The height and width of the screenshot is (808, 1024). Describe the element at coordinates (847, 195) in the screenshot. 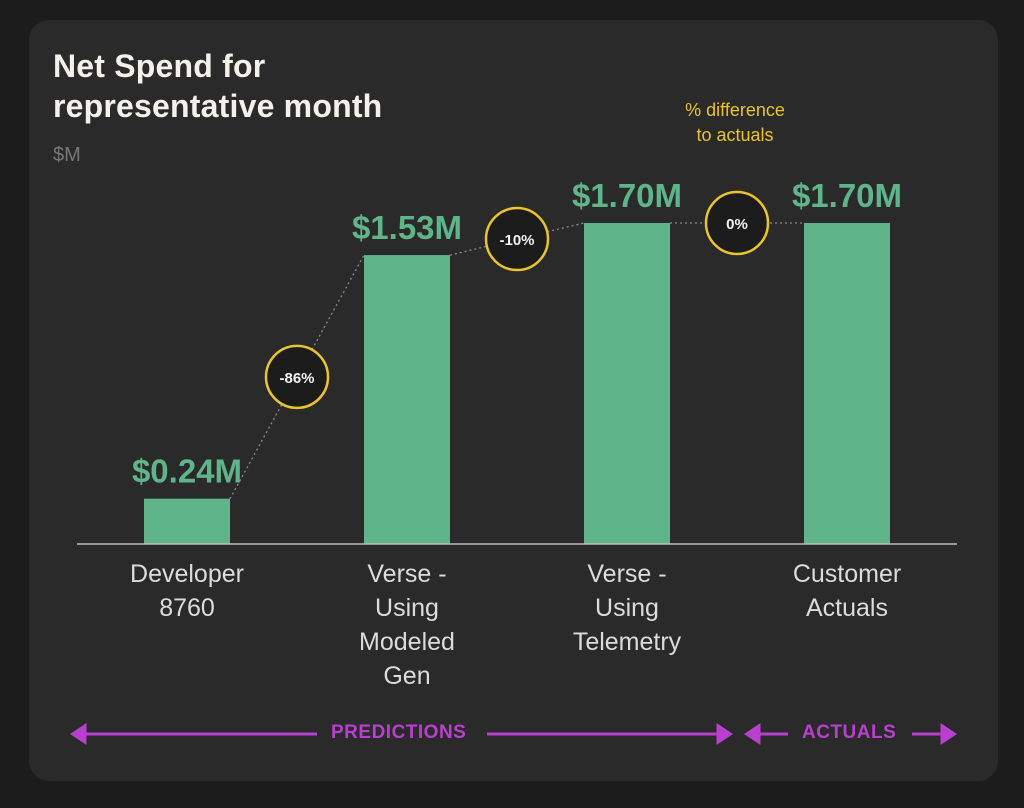

I see `data-label-3: $1.70M` at that location.